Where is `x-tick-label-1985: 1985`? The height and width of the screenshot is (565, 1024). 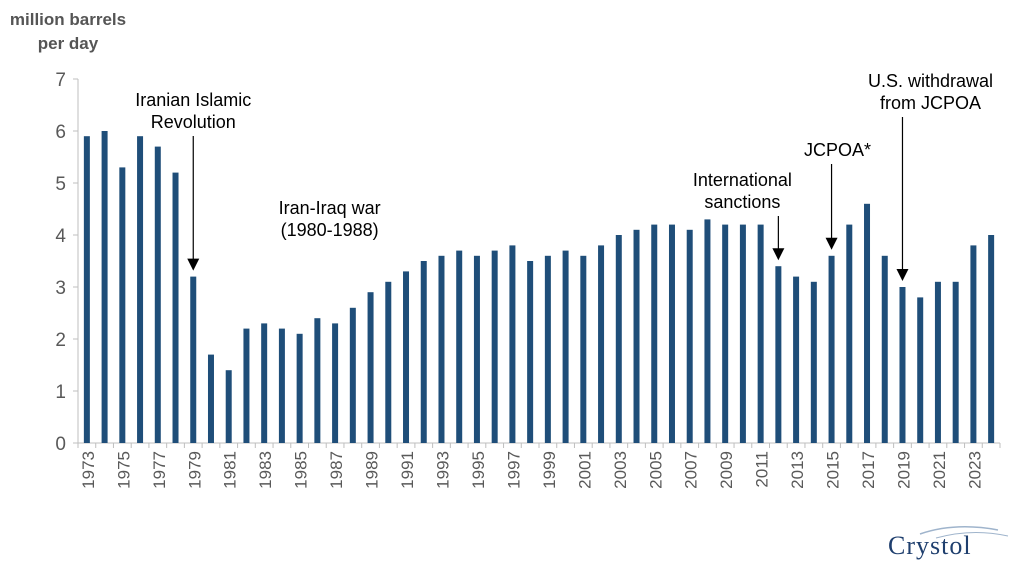 x-tick-label-1985: 1985 is located at coordinates (301, 470).